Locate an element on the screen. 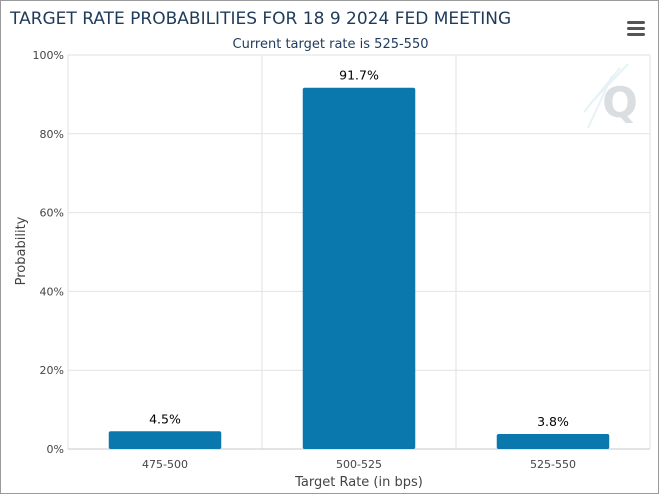 Image resolution: width=659 pixels, height=494 pixels. y-tick-label: 80% is located at coordinates (52, 134).